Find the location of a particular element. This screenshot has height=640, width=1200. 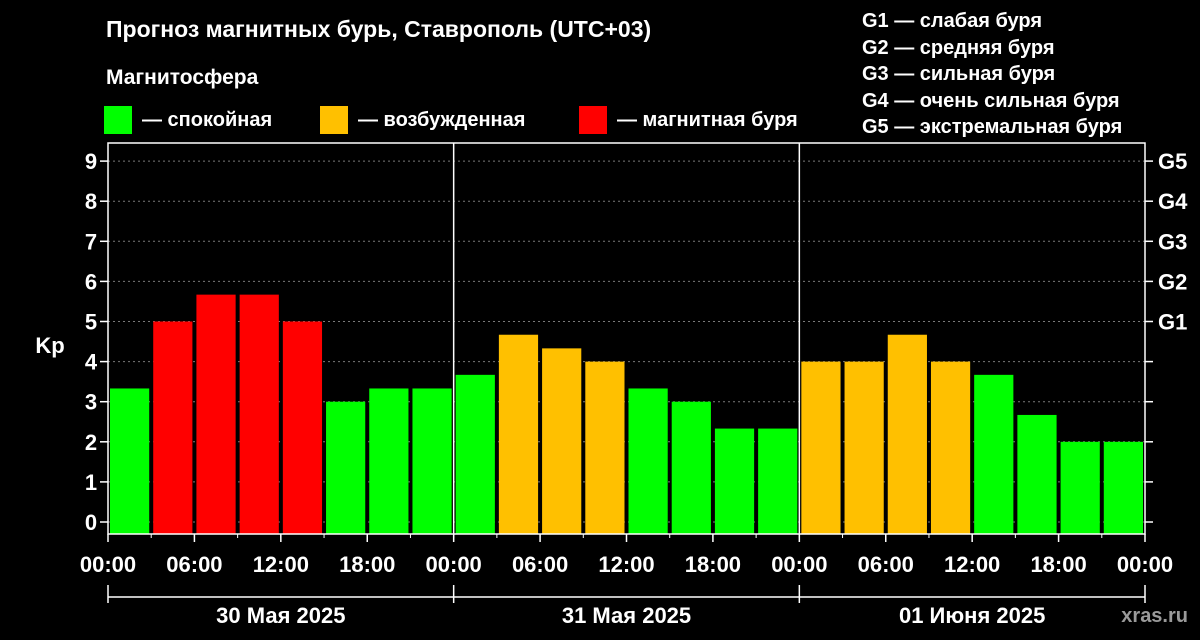

watermark: xras.ru is located at coordinates (1154, 616).